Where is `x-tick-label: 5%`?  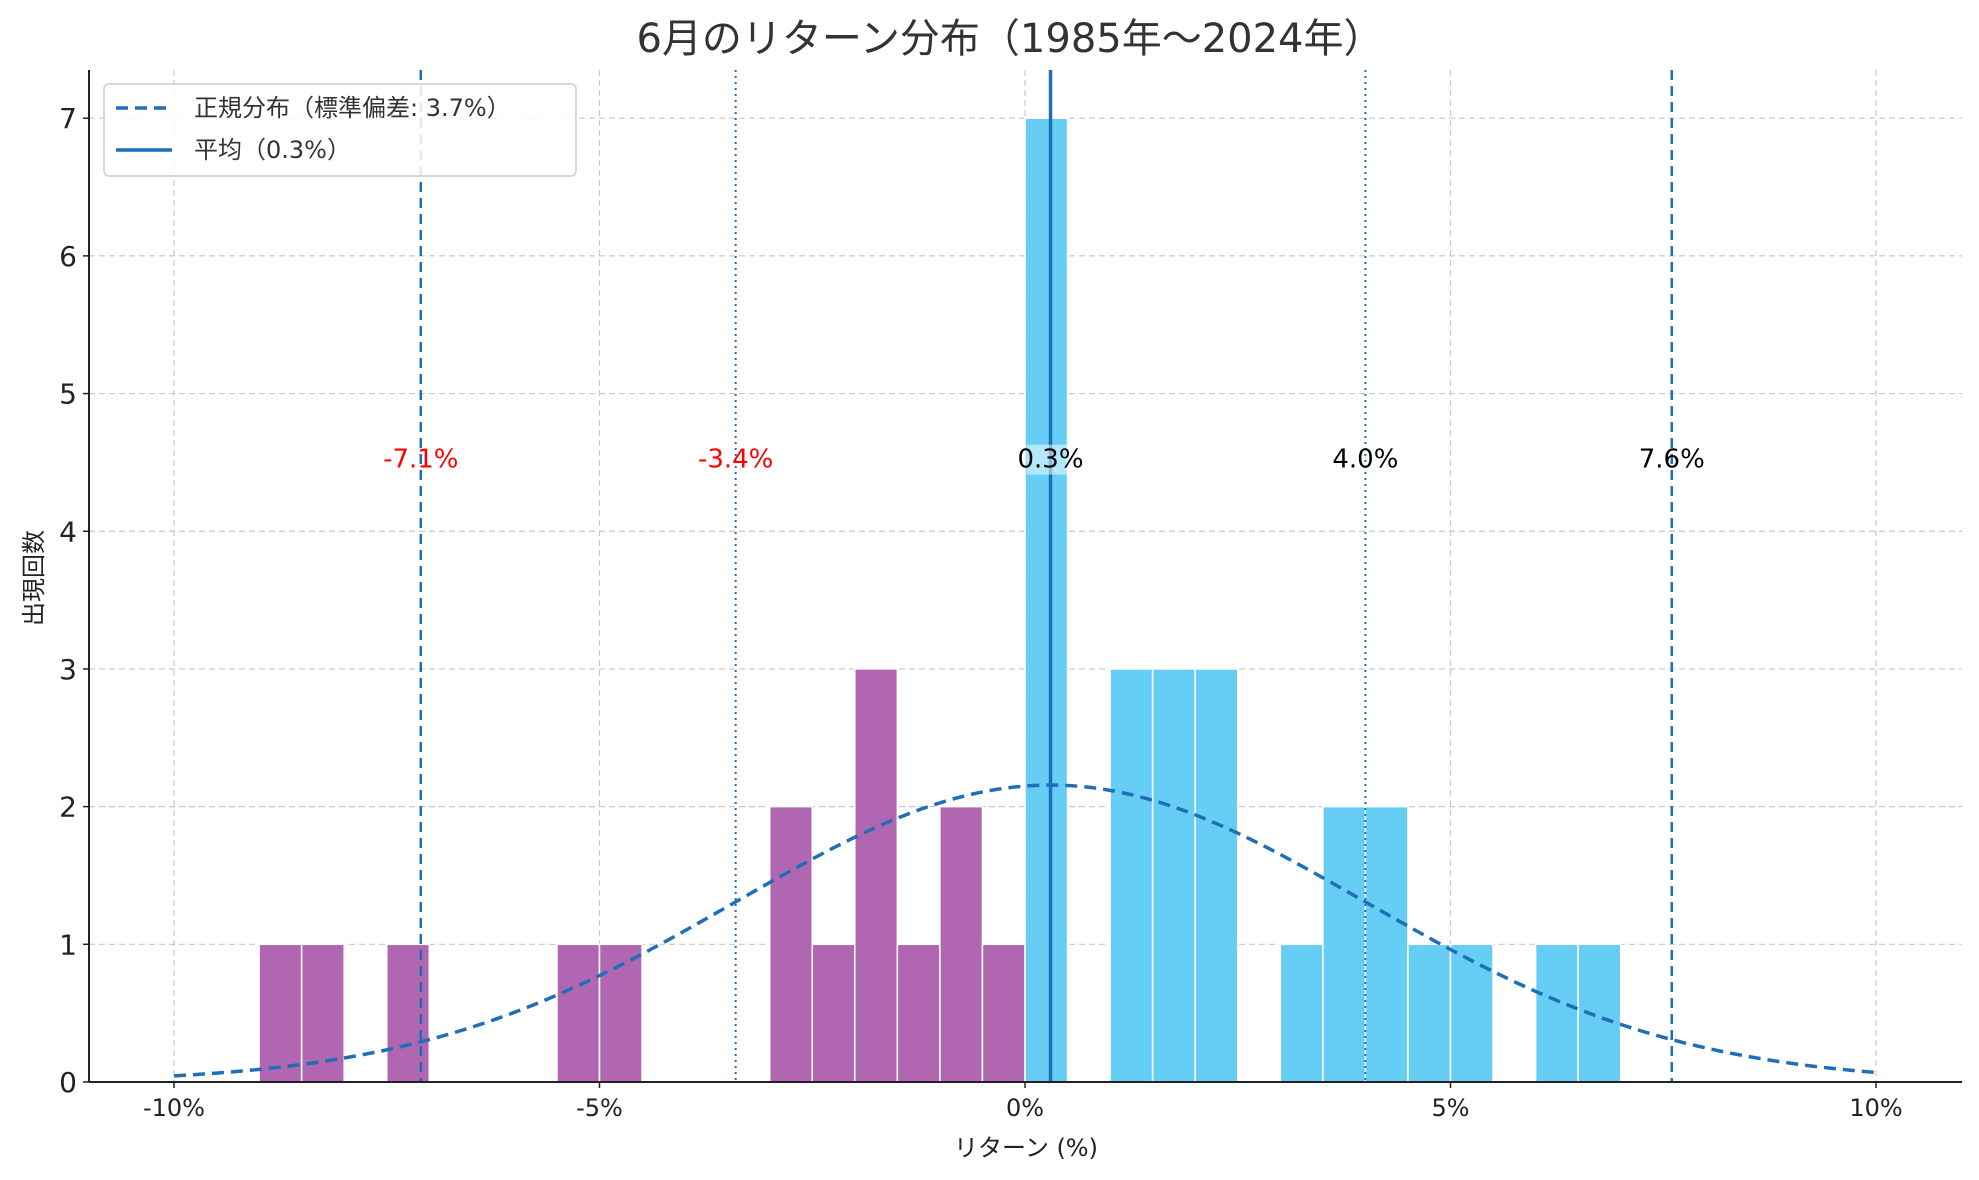 x-tick-label: 5% is located at coordinates (1450, 1108).